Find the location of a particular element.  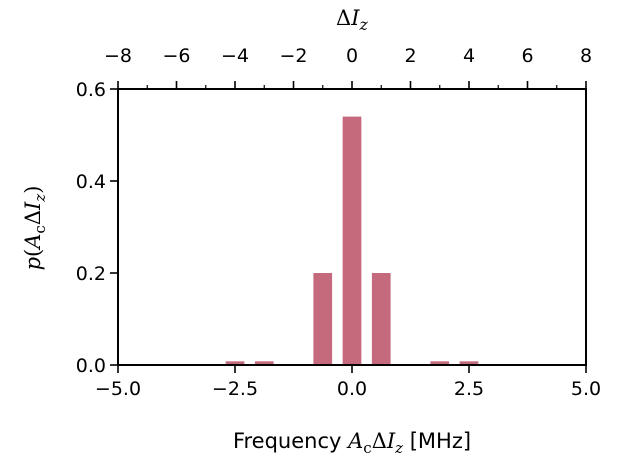

bottom-axis: −5.0 −2.5 0.0 2.5 5.0 is located at coordinates (348, 382).